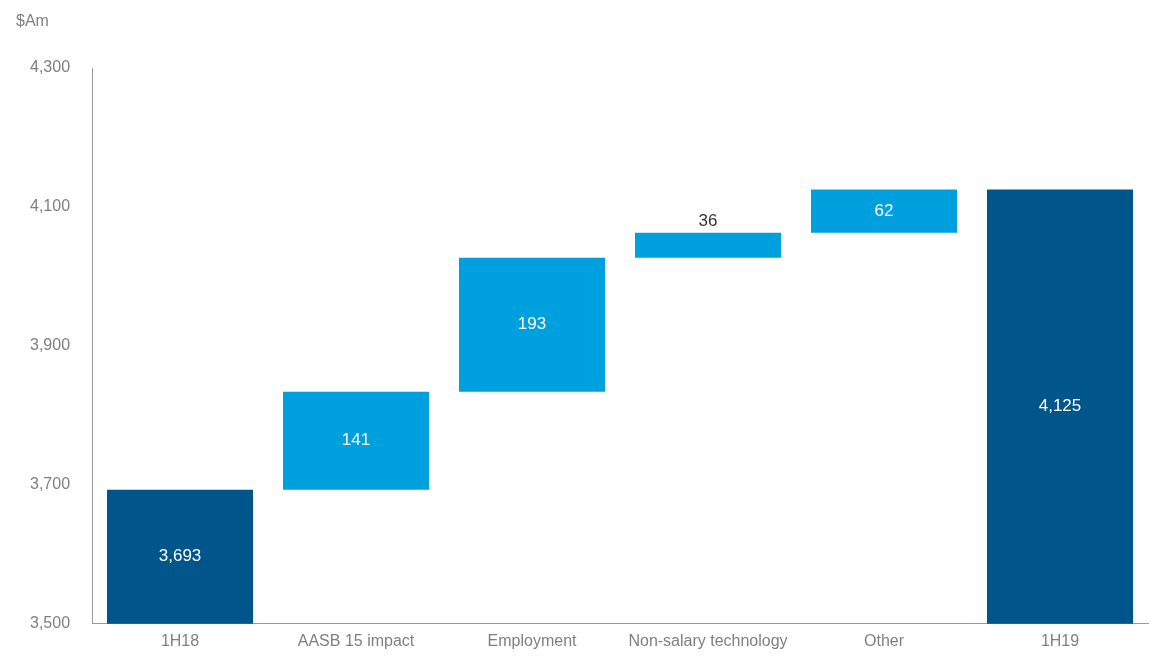  I want to click on x-tick-label: Employment, so click(532, 640).